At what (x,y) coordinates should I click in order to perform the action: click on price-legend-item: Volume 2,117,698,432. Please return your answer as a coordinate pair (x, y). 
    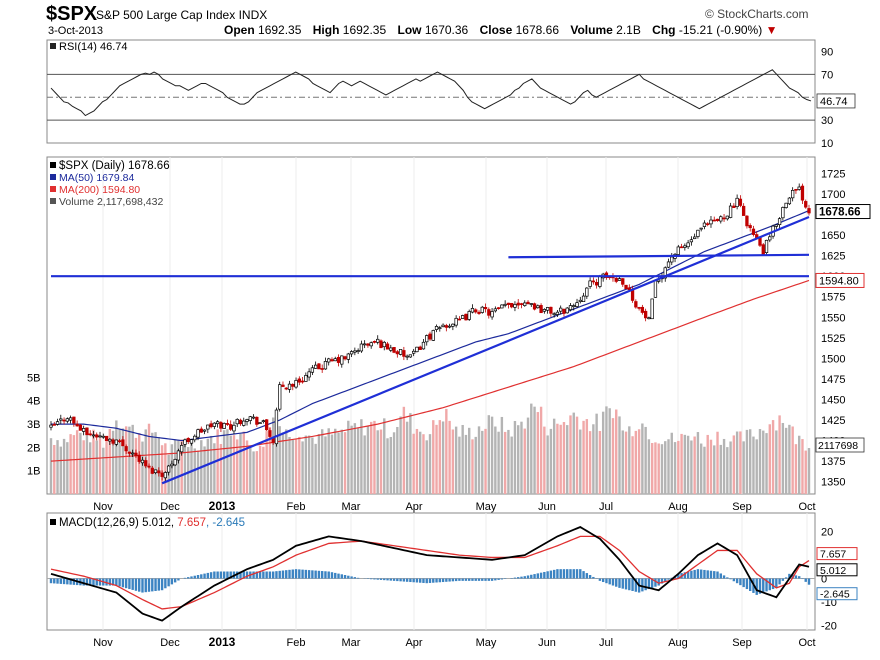
    Looking at the image, I should click on (111, 202).